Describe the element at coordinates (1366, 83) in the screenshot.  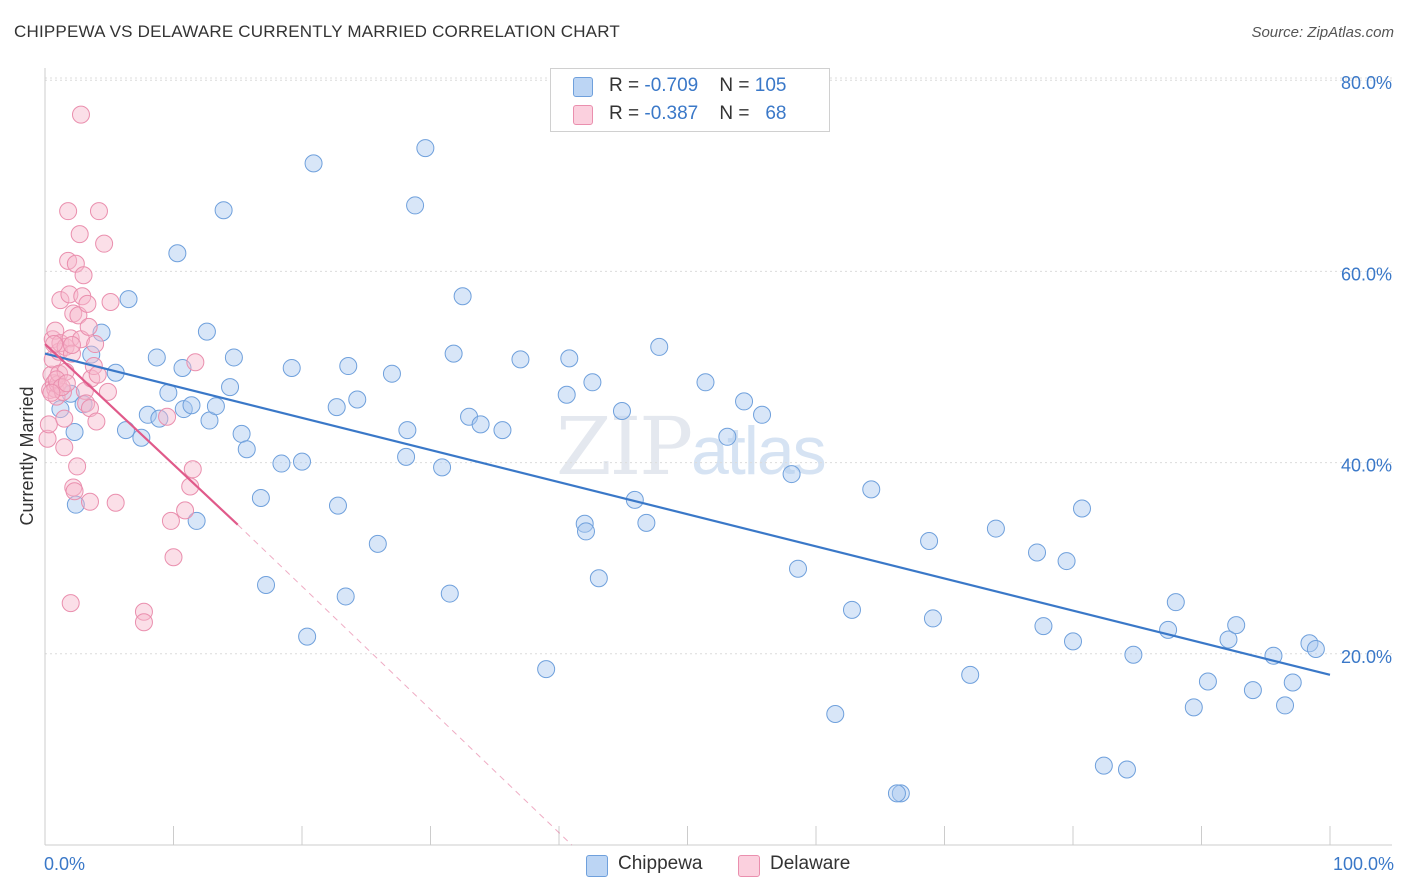
I see `y-tick-label-80: 80.0%` at that location.